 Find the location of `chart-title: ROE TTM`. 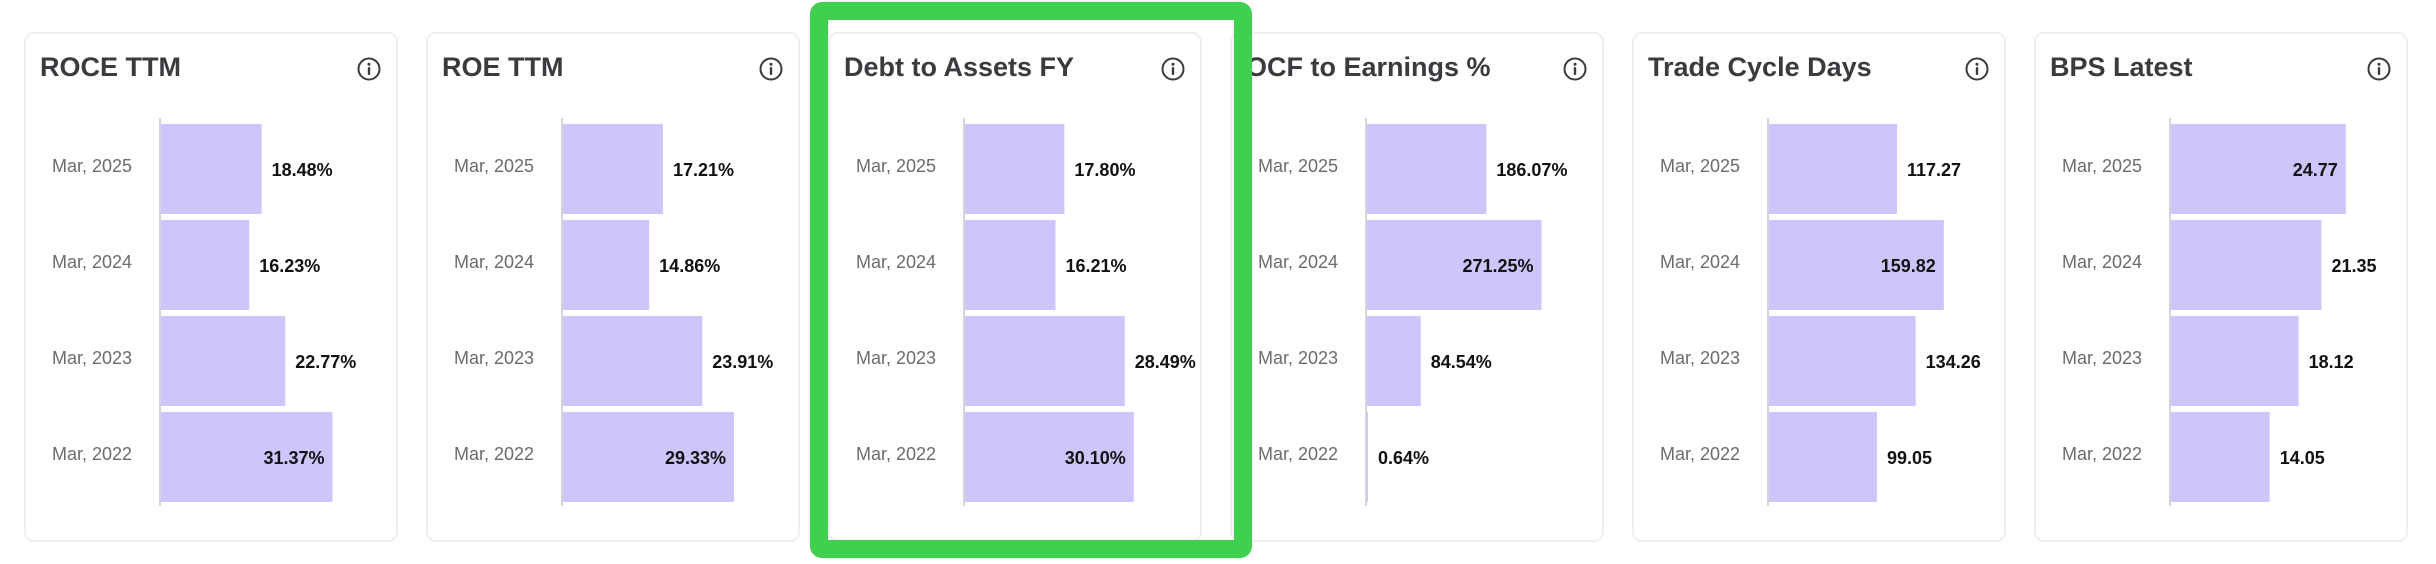

chart-title: ROE TTM is located at coordinates (503, 67).